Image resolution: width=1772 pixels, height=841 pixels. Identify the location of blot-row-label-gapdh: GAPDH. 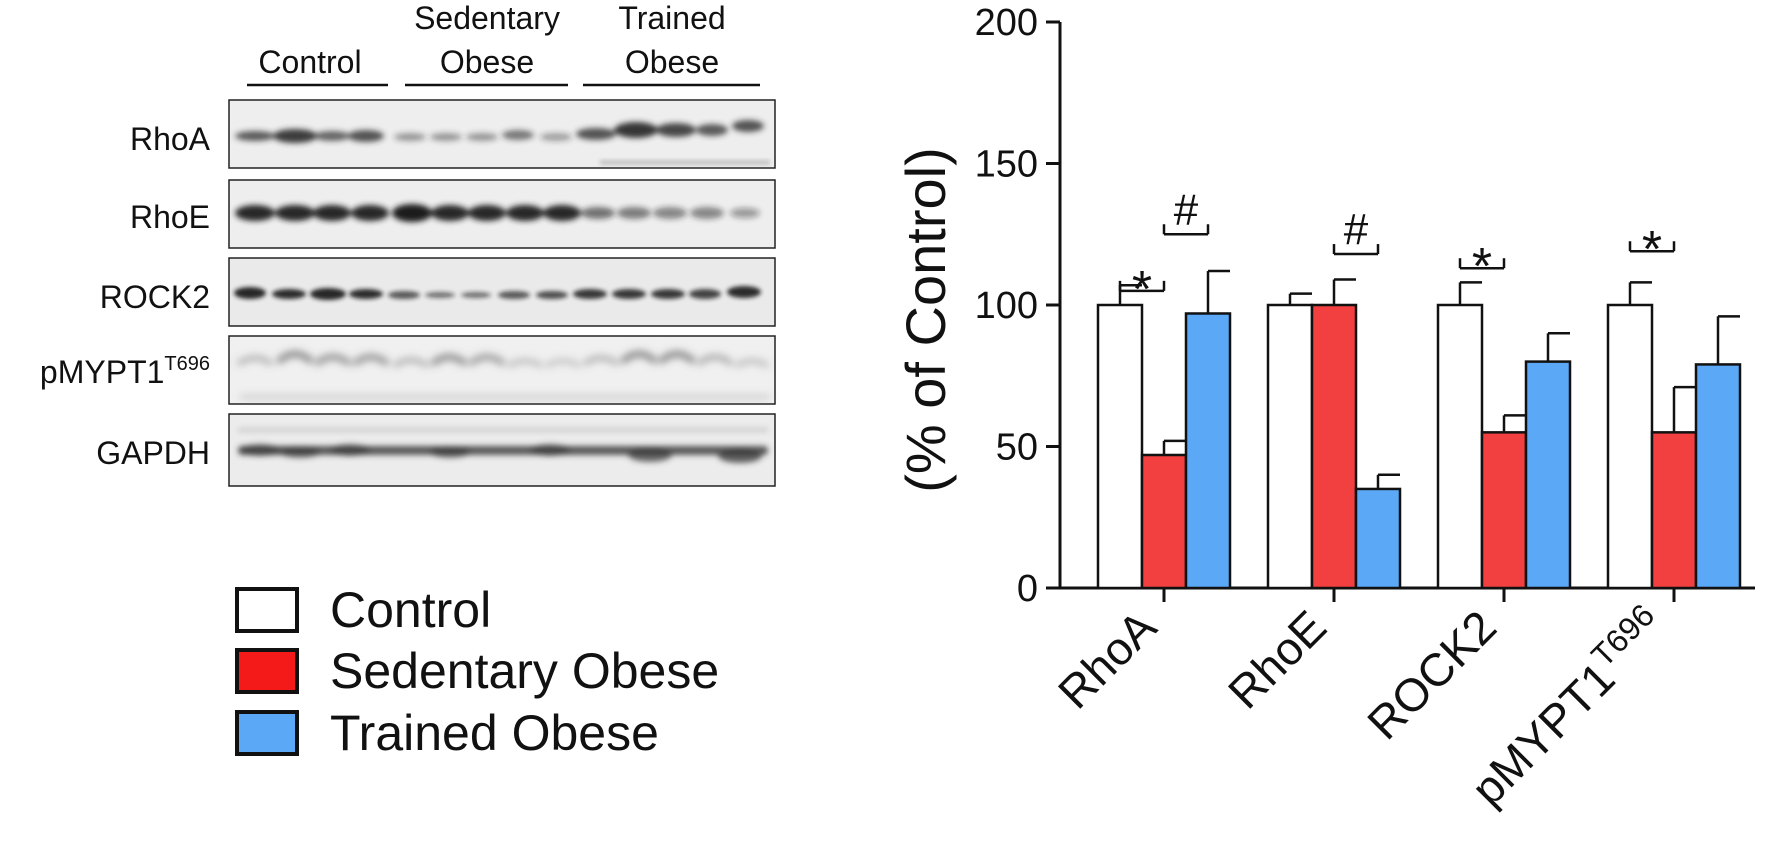
(153, 453).